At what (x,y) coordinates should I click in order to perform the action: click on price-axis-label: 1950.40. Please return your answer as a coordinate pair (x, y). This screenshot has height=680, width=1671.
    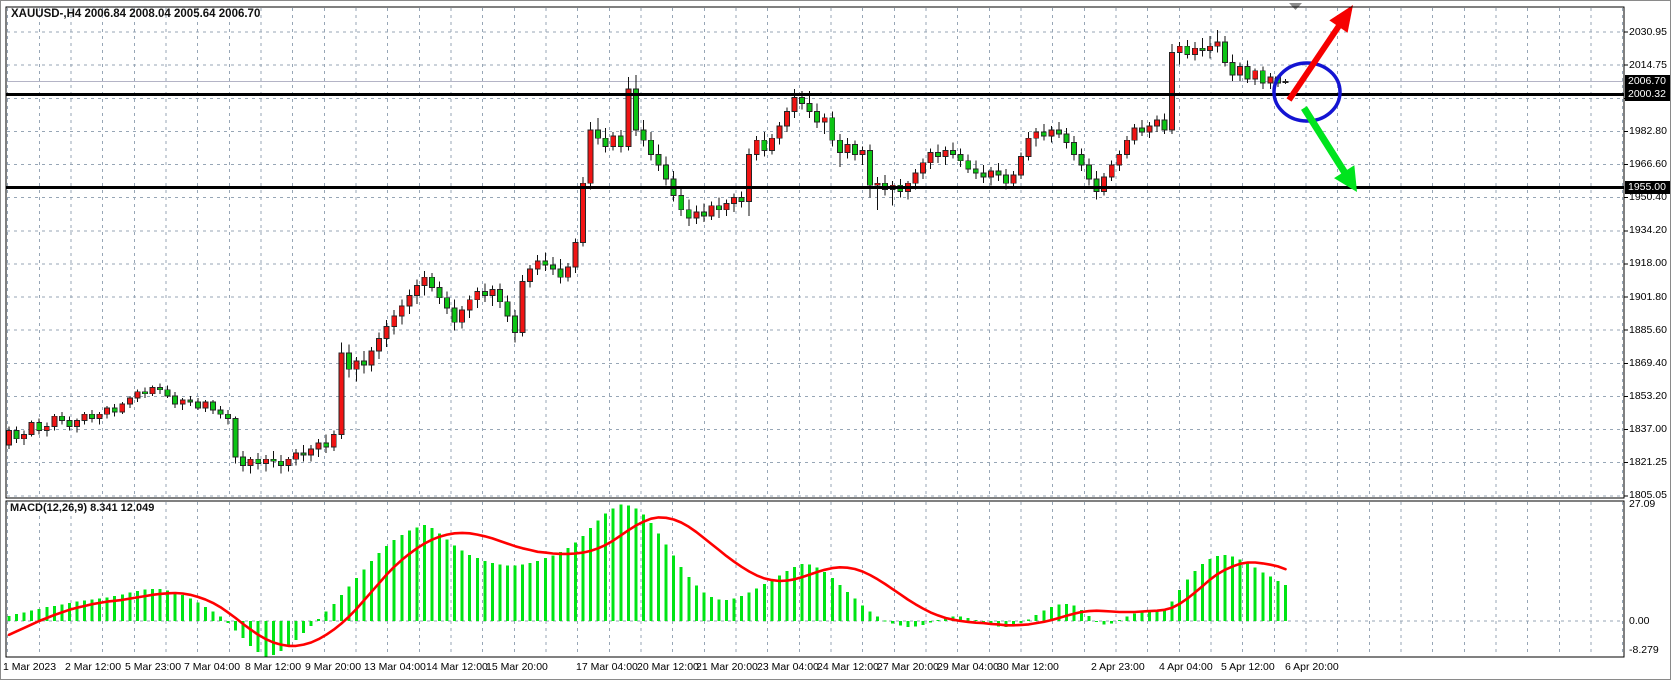
    Looking at the image, I should click on (1648, 197).